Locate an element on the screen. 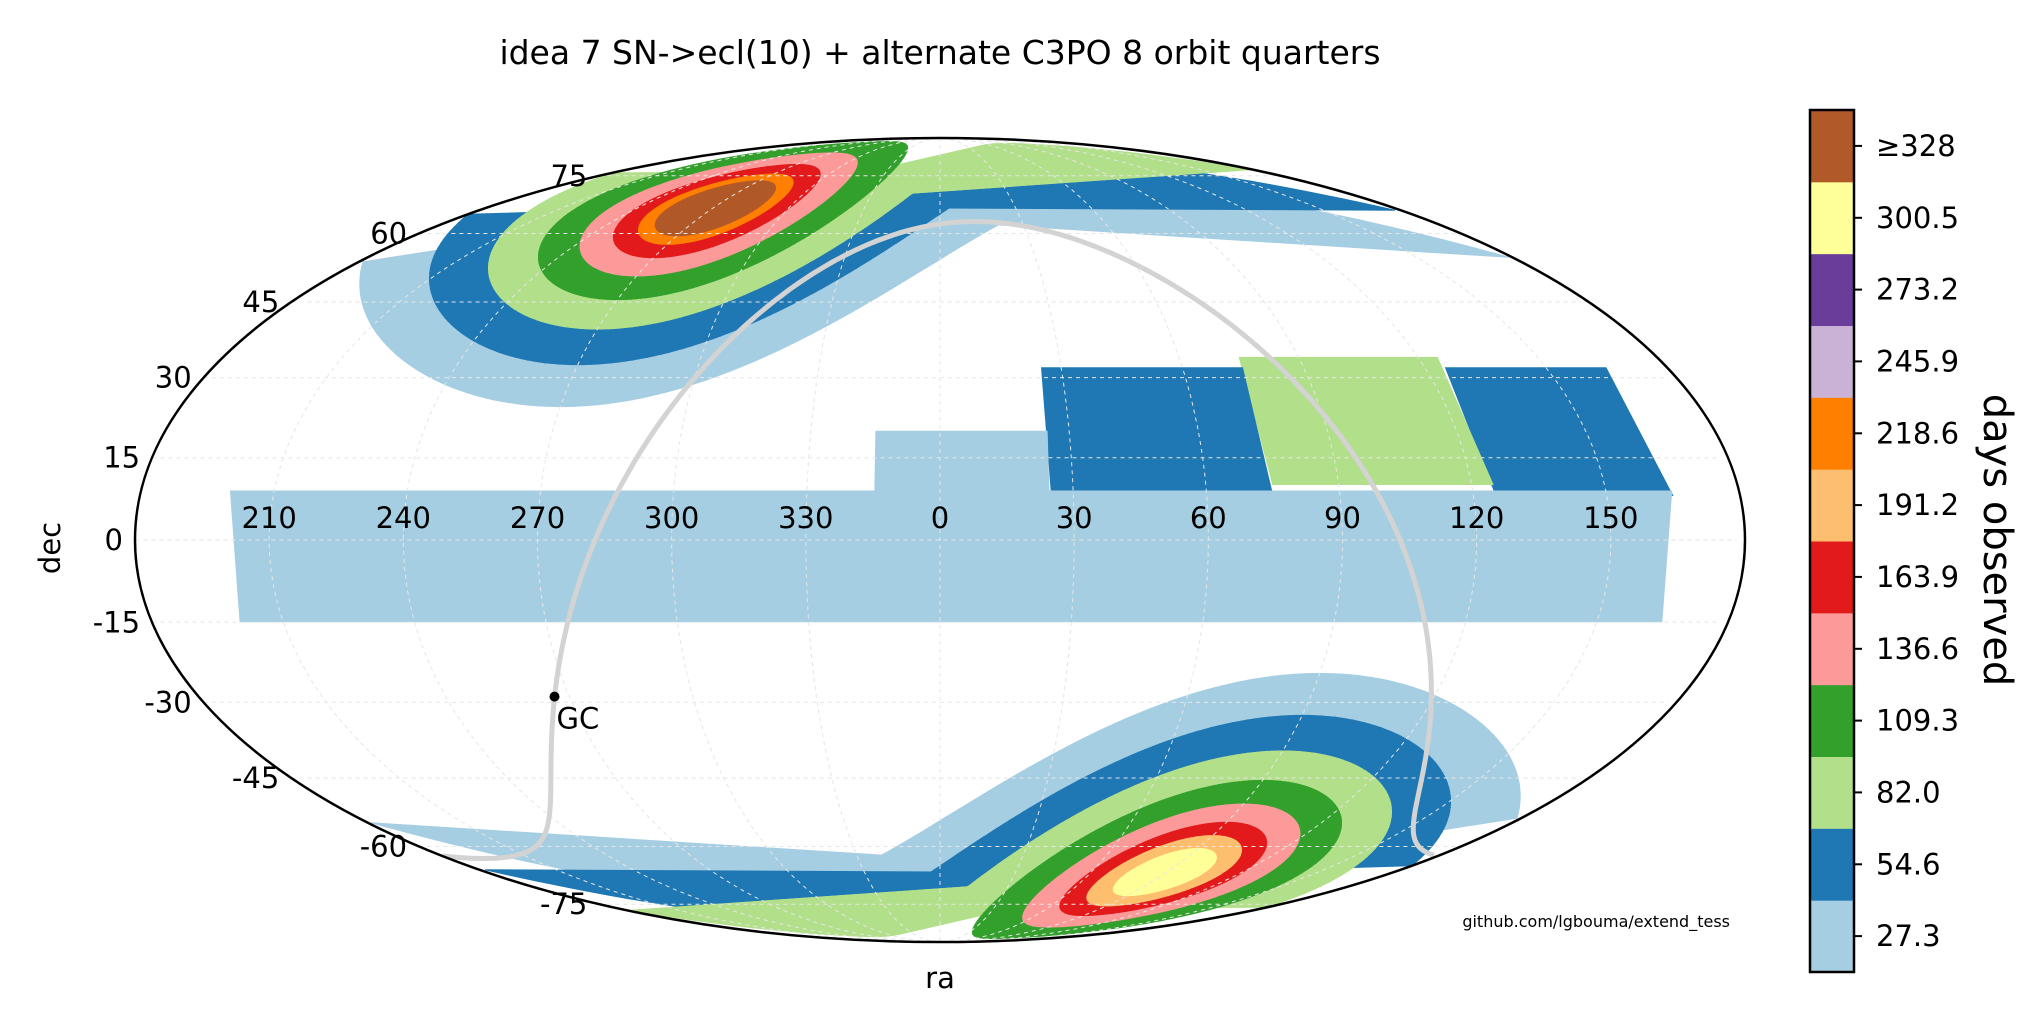  dec-tick-label: -75 is located at coordinates (563, 904).